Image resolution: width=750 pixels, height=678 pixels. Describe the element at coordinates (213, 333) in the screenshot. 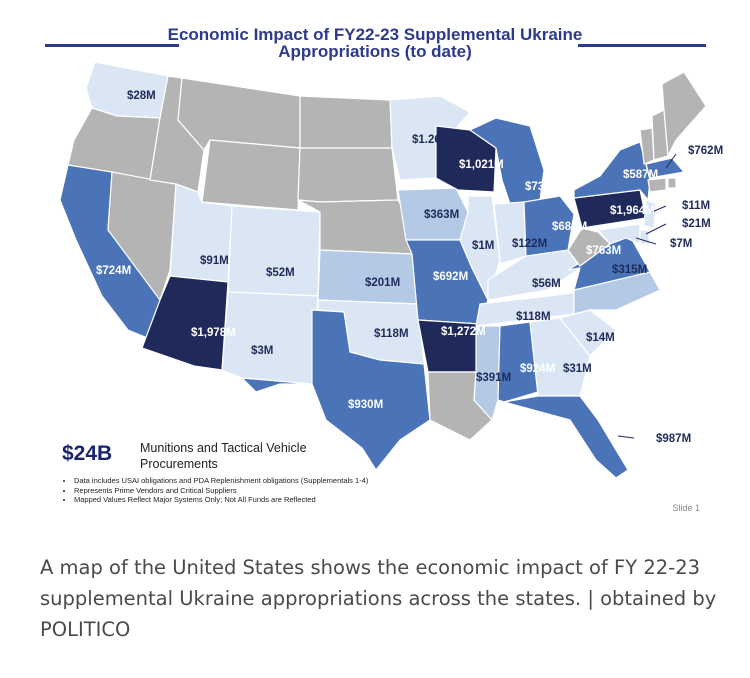

I see `map-label-az: $1,978M` at that location.